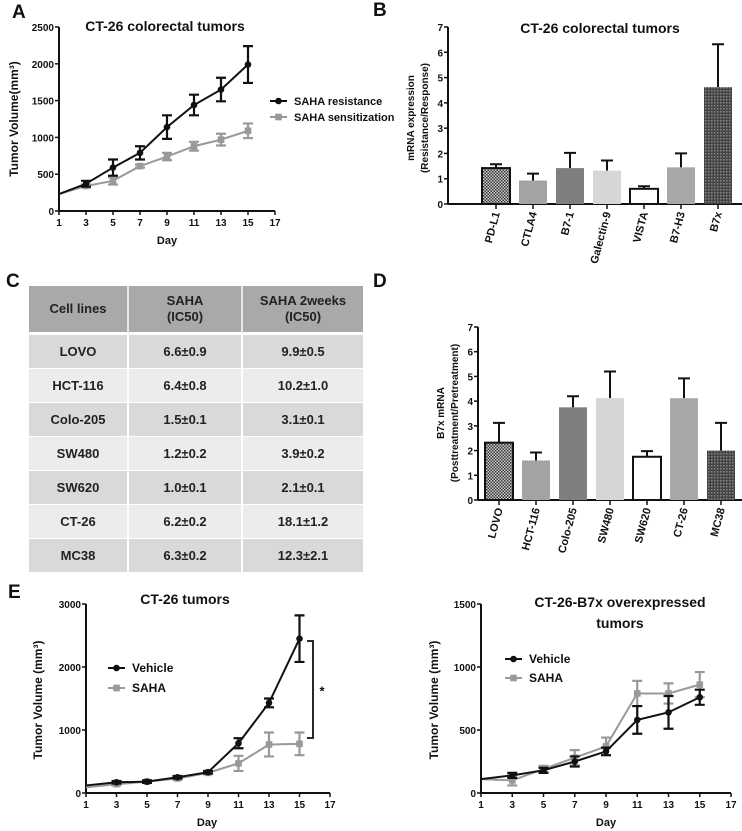 This screenshot has height=831, width=742. Describe the element at coordinates (716, 221) in the screenshot. I see `x-tick-label: B7x` at that location.